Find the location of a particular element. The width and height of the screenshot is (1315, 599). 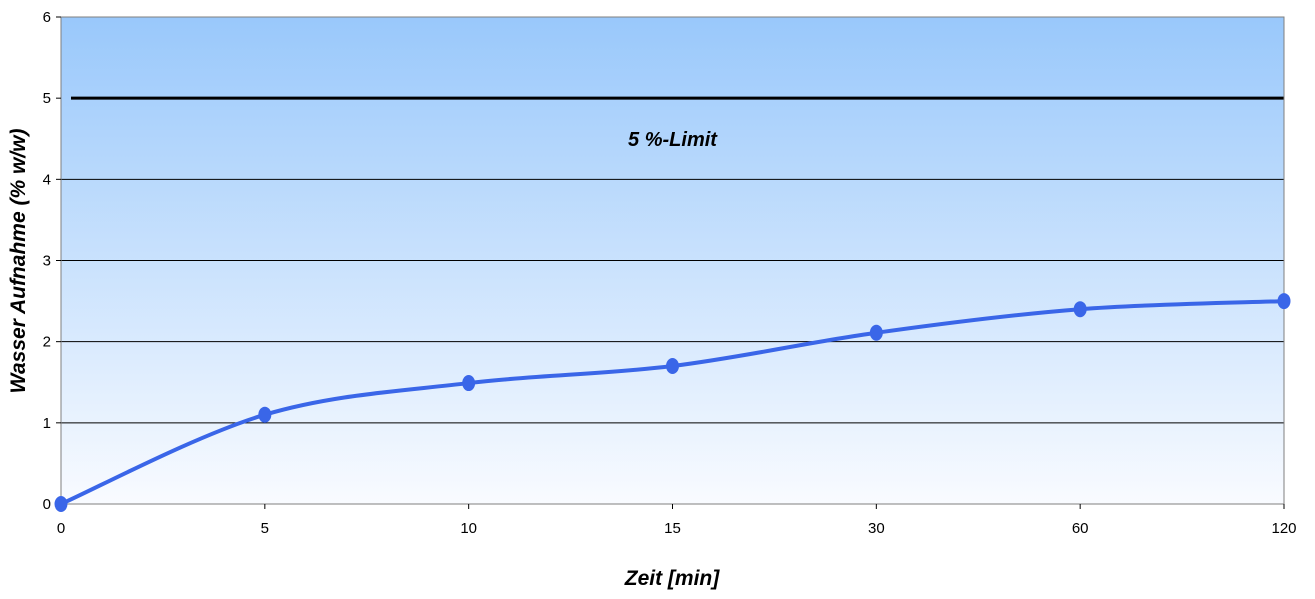

y-axis-ticks: 0 1 2 3 4 5 6 is located at coordinates (52, 261).